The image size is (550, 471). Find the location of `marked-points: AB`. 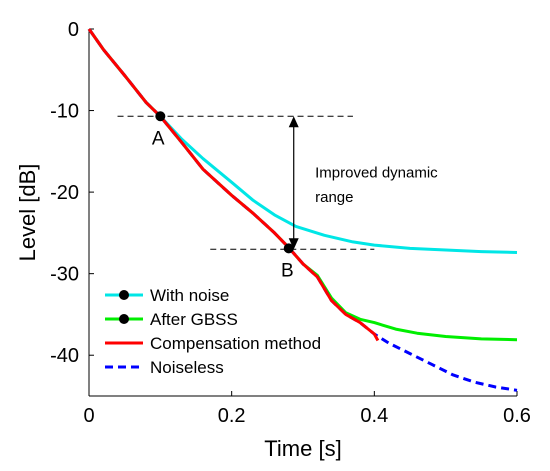

marked-points: AB is located at coordinates (223, 196).